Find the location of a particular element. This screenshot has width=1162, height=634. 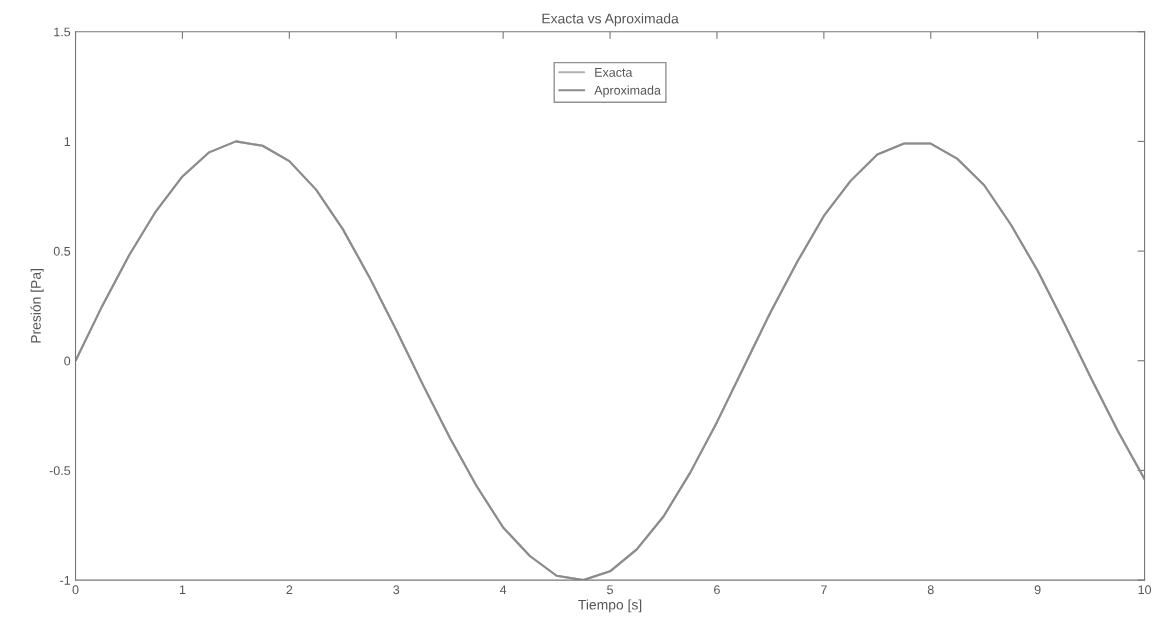

x-tick-label: 8 is located at coordinates (930, 590).